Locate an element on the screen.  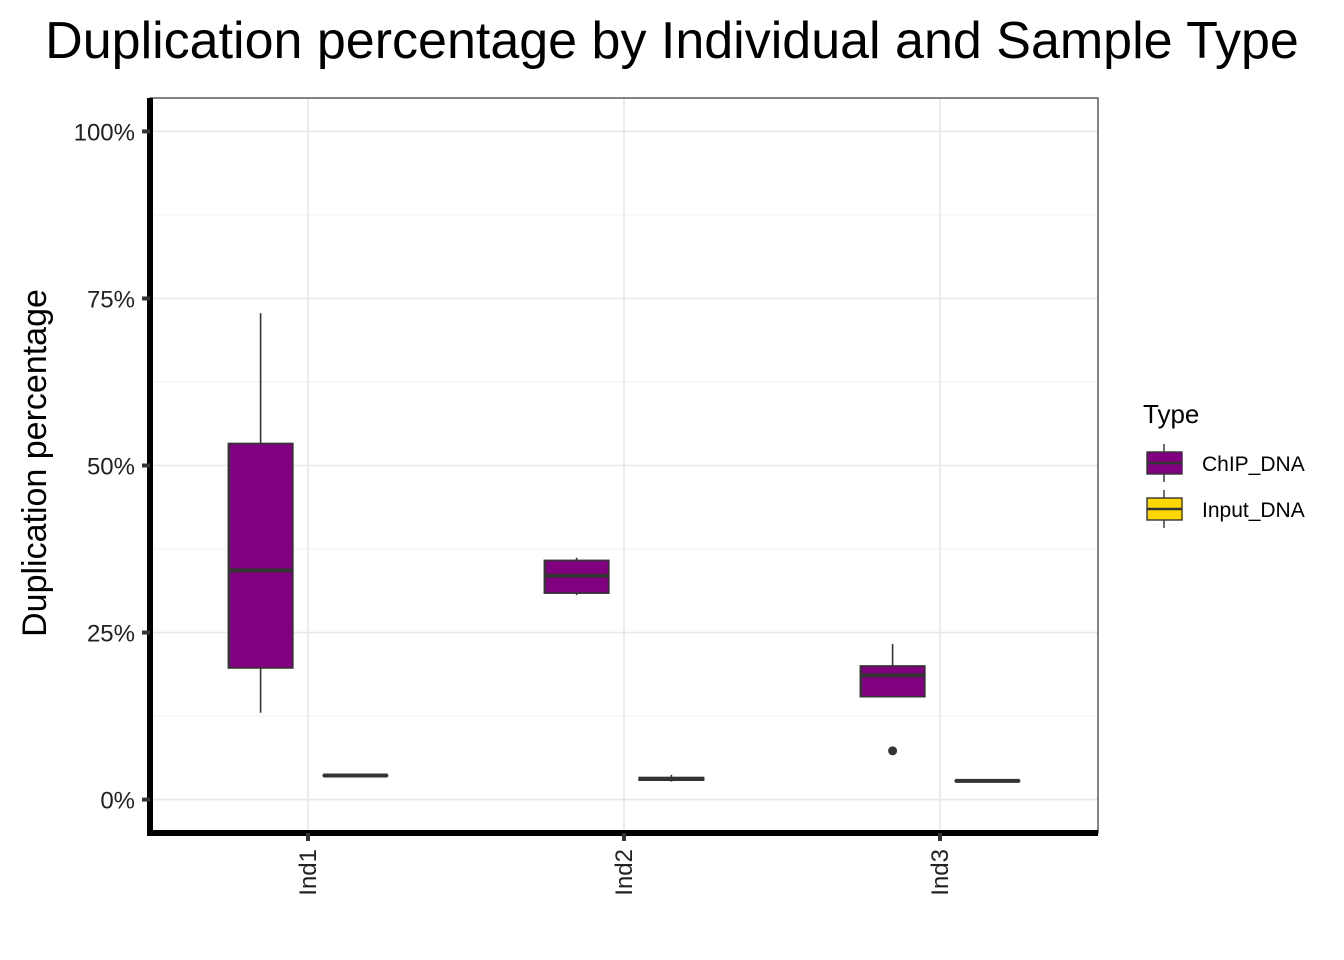
legend: Type ChIP_DNA Input_DNA is located at coordinates (1224, 463).